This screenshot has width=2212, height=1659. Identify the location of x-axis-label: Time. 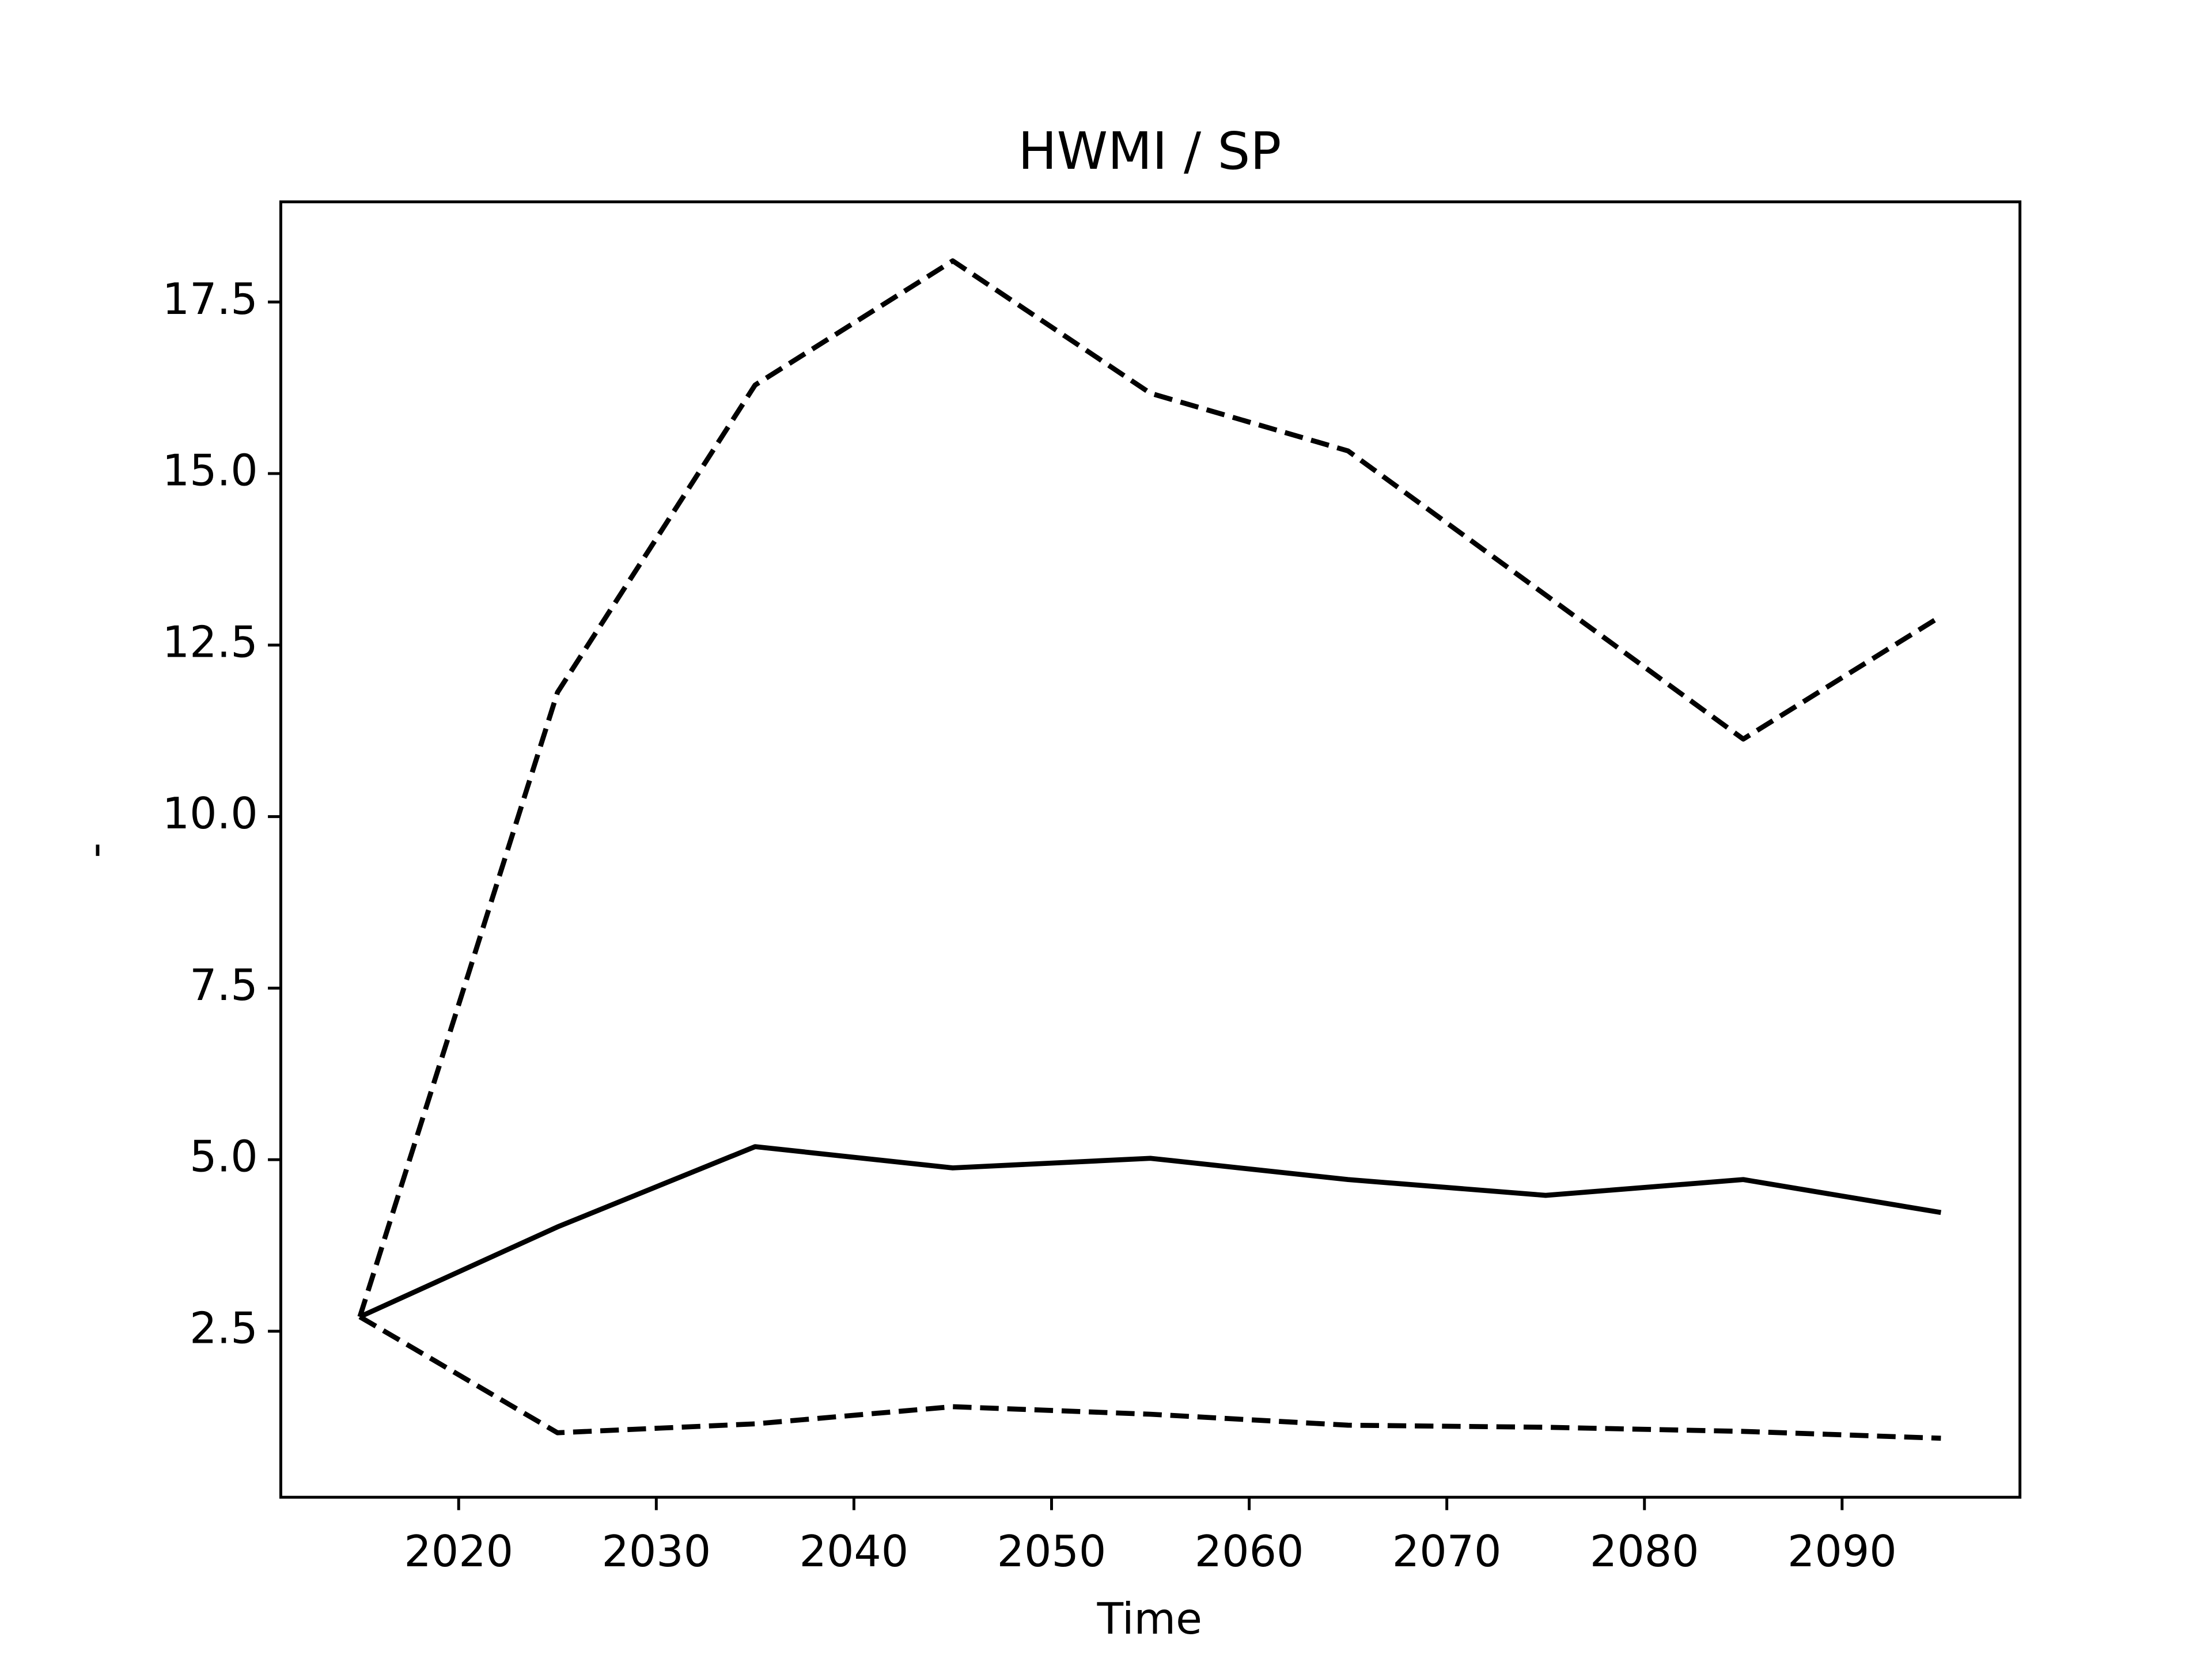
(1149, 1619).